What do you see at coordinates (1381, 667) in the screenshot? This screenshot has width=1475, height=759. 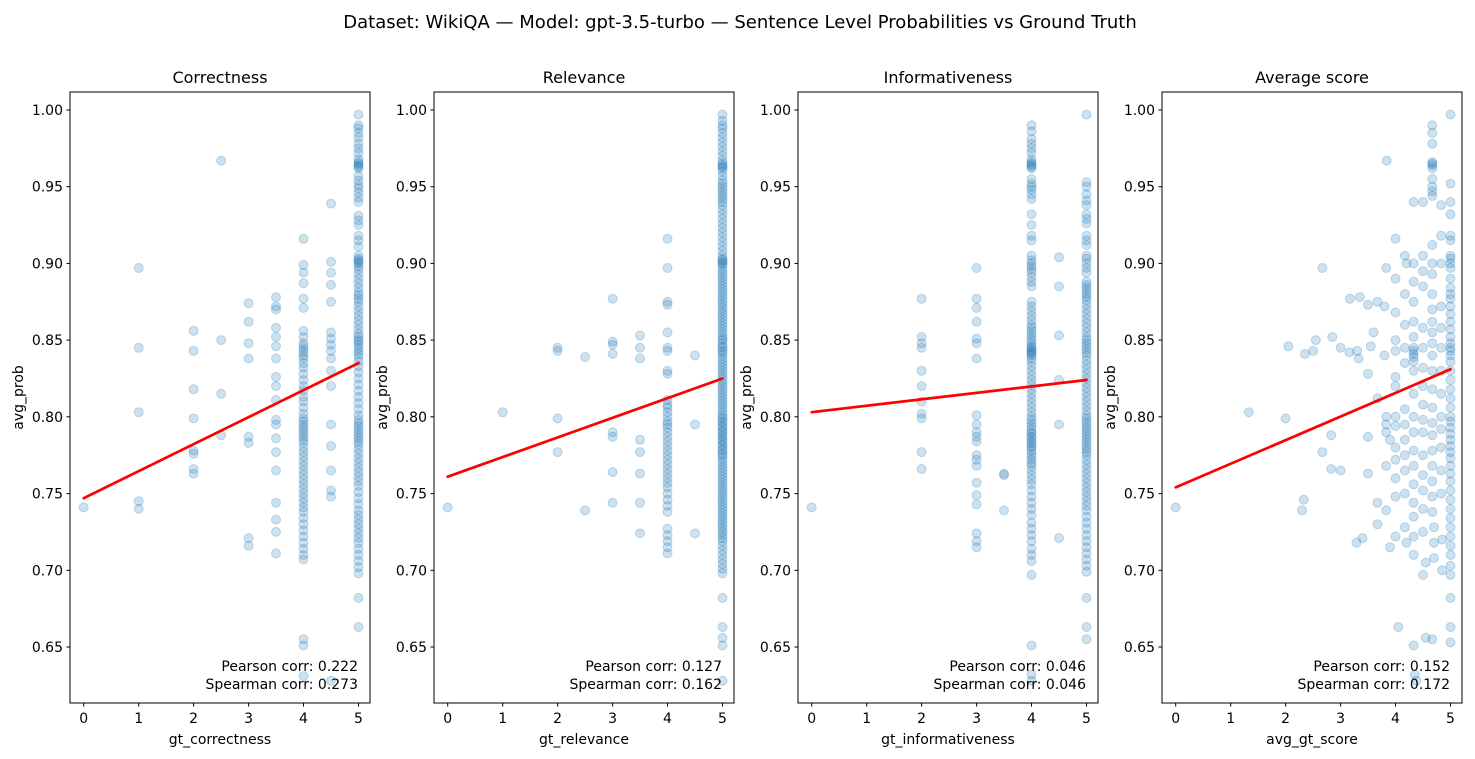 I see `pearson-corr-label: Pearson corr: 0.152` at bounding box center [1381, 667].